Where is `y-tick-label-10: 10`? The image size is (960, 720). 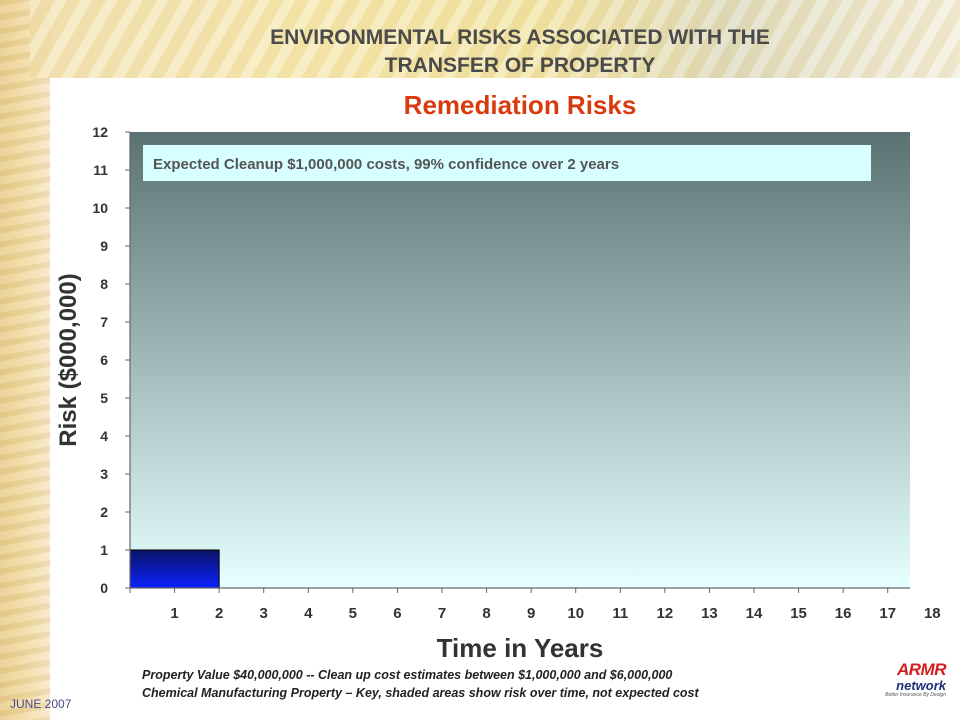
y-tick-label-10: 10 is located at coordinates (100, 208).